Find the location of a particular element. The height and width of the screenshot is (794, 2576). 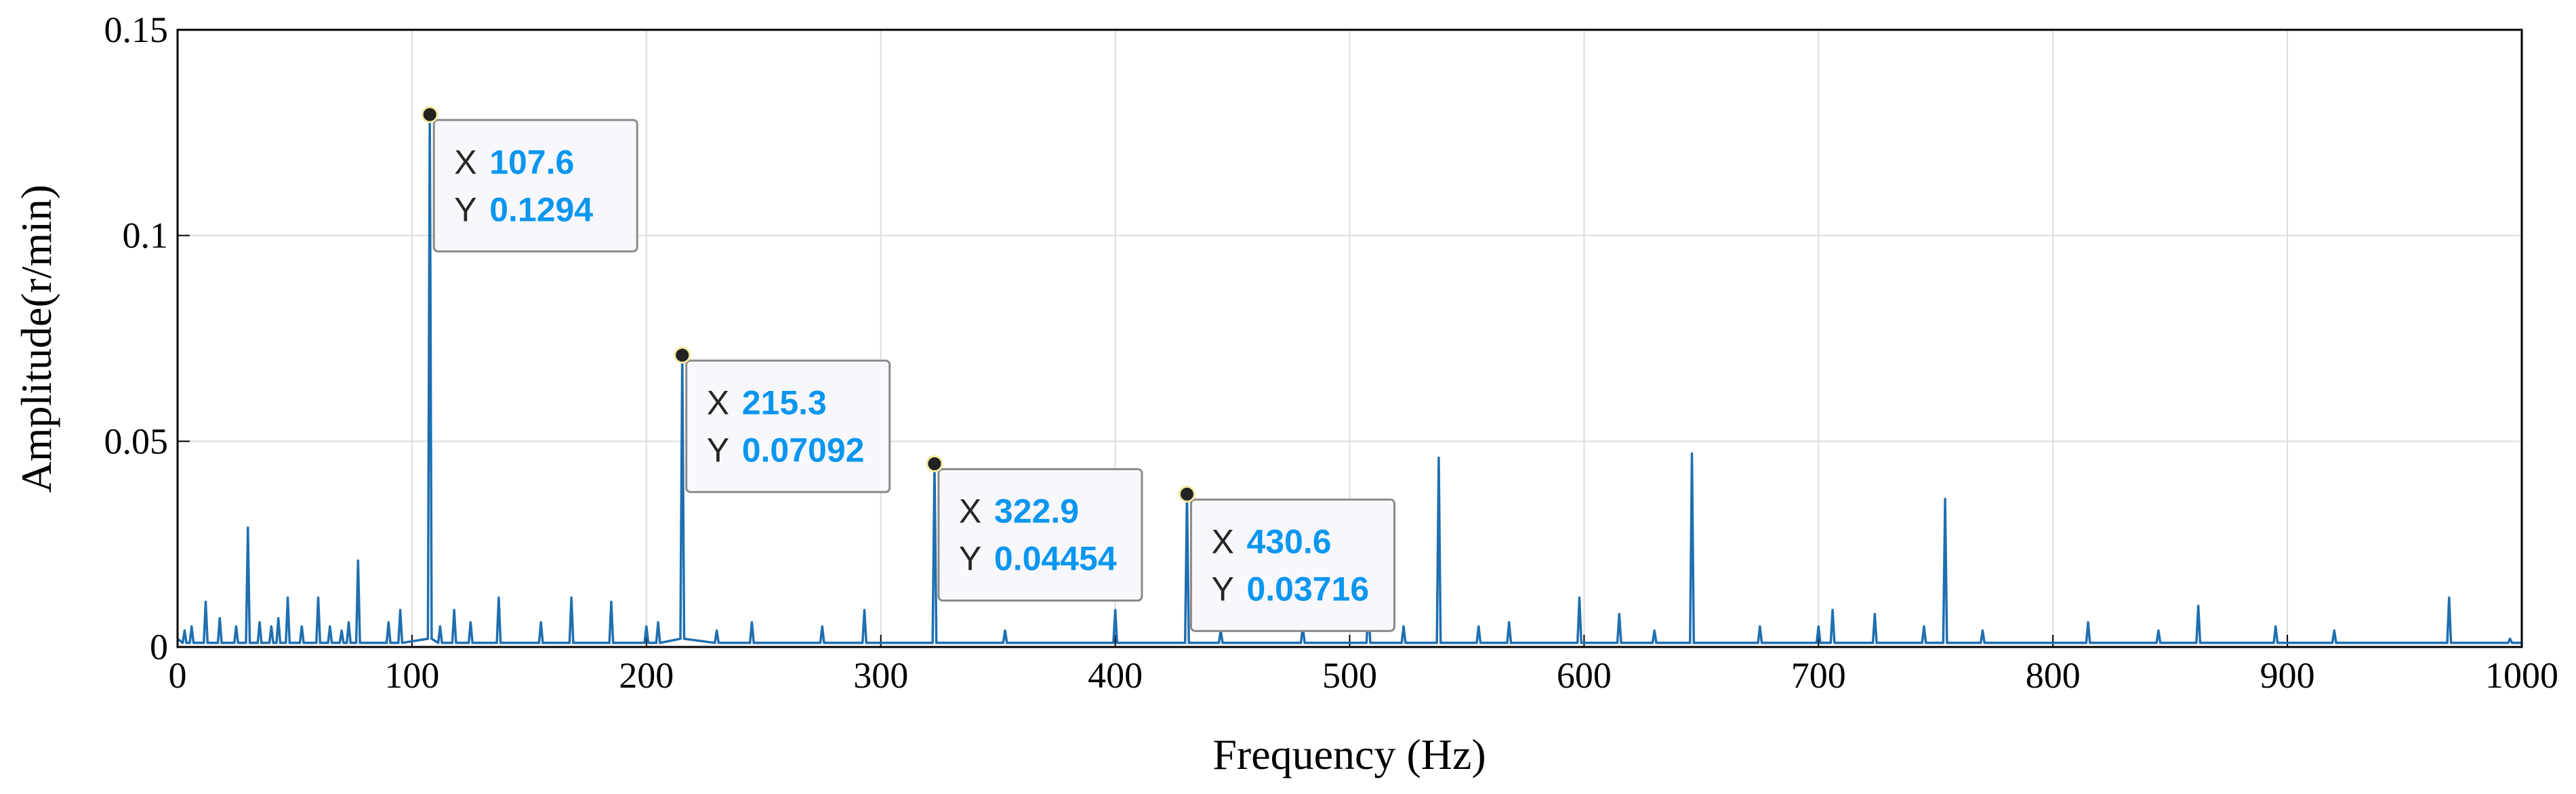

datatip: X 107.6 Y 0.1294 is located at coordinates (530, 179).